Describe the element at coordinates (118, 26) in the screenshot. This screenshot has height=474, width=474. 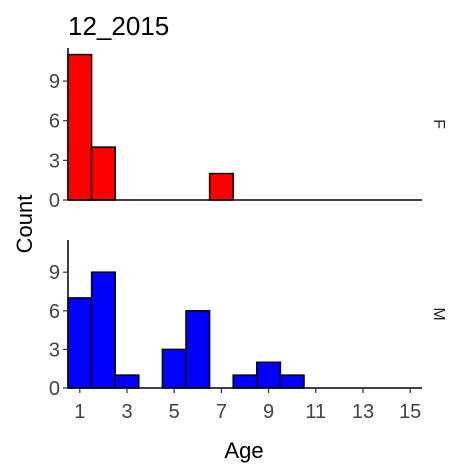
I see `chart-title: 12_2015` at that location.